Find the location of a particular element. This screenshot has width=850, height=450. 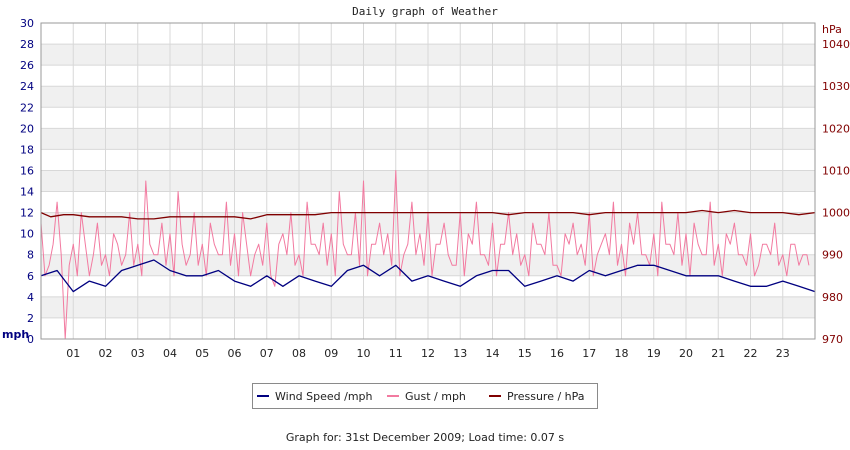

x-tick-label: 03 is located at coordinates (138, 353).